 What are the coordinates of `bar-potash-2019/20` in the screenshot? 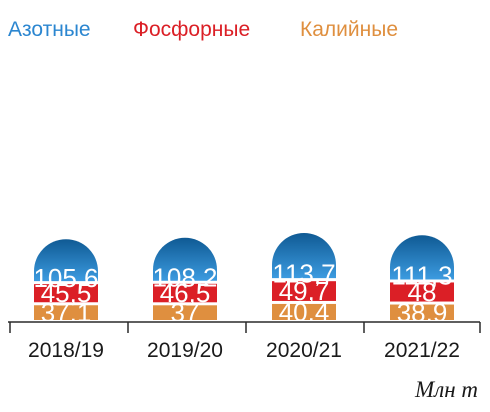 It's located at (185, 312).